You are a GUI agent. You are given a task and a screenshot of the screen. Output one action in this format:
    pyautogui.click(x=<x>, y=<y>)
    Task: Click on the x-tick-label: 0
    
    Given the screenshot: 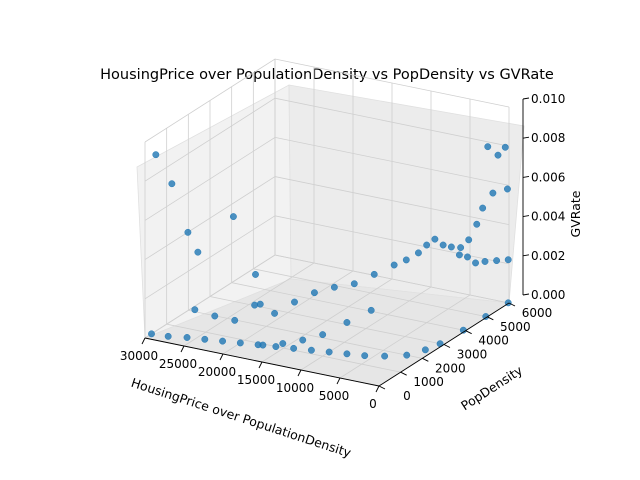 What is the action you would take?
    pyautogui.click(x=373, y=404)
    